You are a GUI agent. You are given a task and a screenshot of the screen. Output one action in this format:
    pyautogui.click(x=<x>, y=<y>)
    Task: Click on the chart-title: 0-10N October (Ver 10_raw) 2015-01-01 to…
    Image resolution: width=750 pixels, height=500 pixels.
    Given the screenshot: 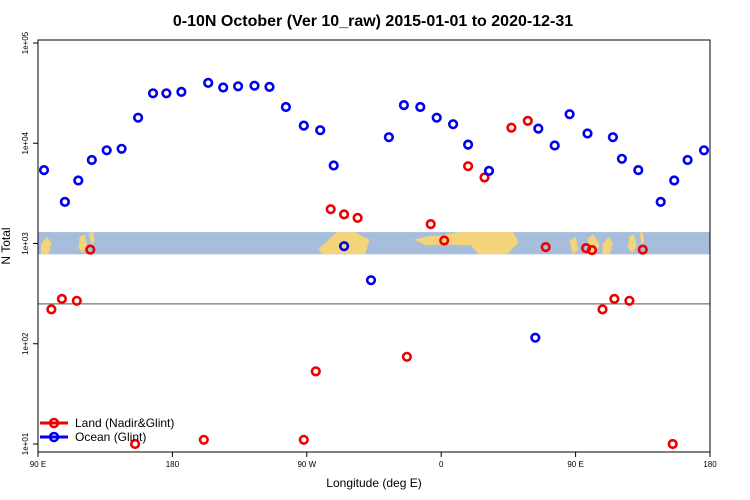 What is the action you would take?
    pyautogui.click(x=373, y=21)
    